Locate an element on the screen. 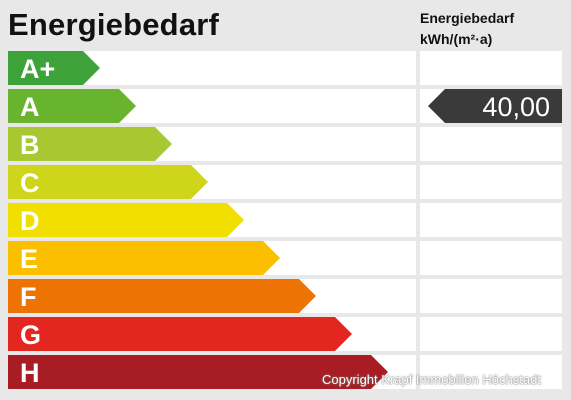 Image resolution: width=571 pixels, height=400 pixels. class-label: E is located at coordinates (29, 259).